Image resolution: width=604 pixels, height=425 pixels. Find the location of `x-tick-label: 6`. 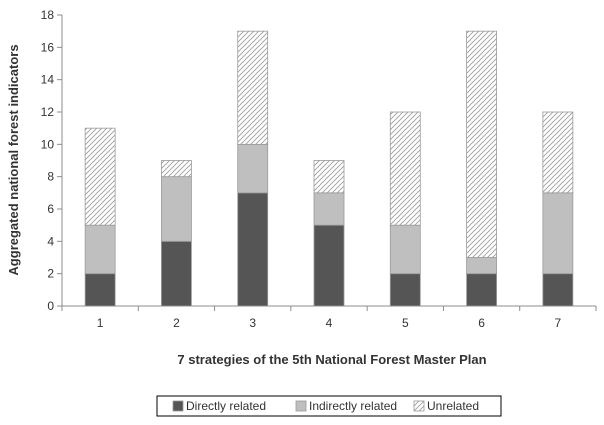

x-tick-label: 6 is located at coordinates (481, 323).